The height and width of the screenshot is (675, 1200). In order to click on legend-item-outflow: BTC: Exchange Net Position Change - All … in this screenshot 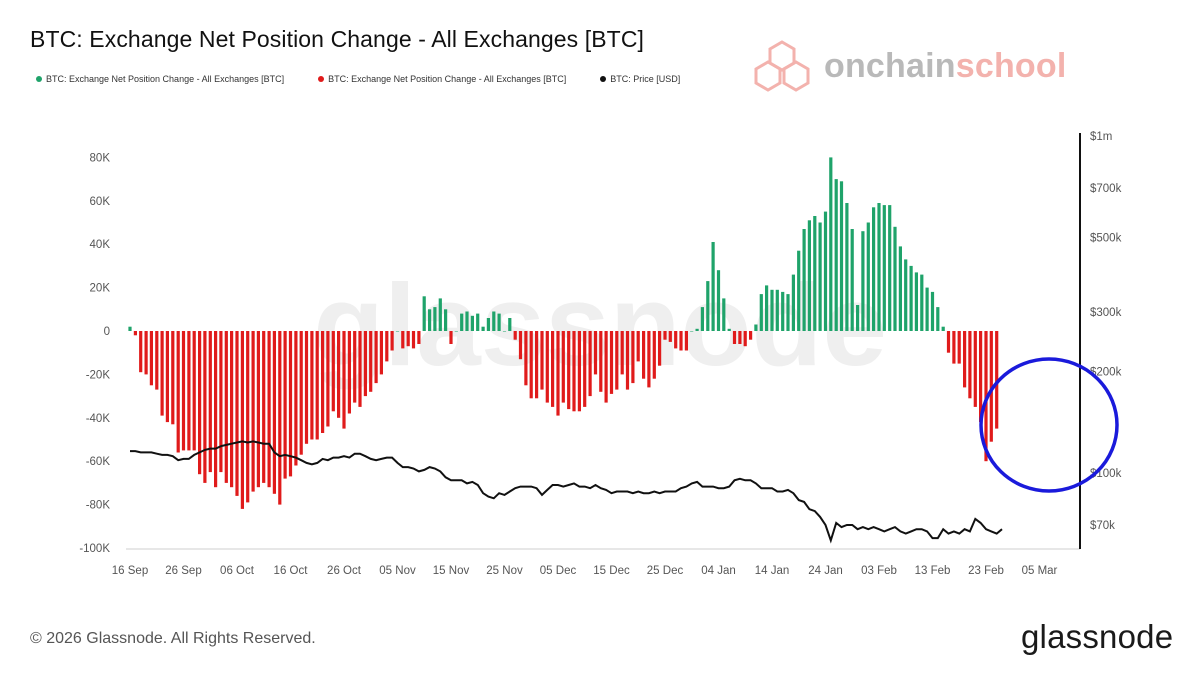, I will do `click(442, 79)`.